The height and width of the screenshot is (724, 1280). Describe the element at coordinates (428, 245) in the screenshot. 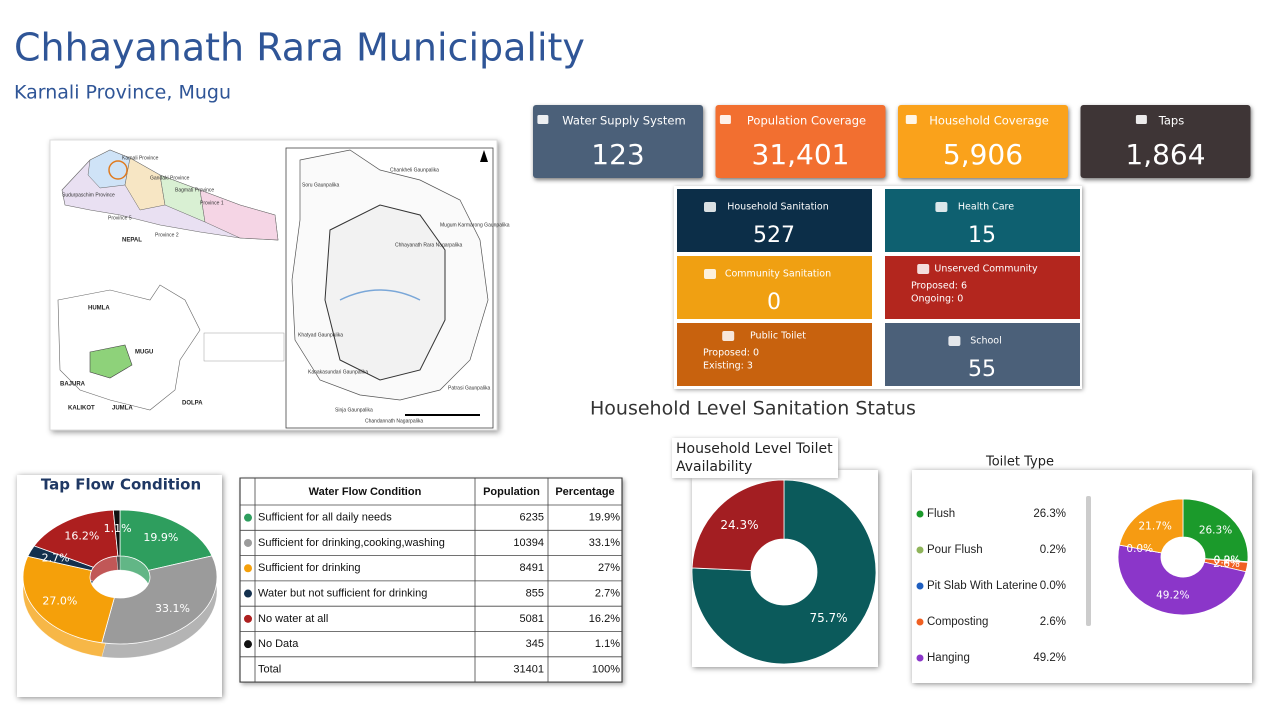

I see `map-label: Chhayanath Rara Nagarpalika` at that location.